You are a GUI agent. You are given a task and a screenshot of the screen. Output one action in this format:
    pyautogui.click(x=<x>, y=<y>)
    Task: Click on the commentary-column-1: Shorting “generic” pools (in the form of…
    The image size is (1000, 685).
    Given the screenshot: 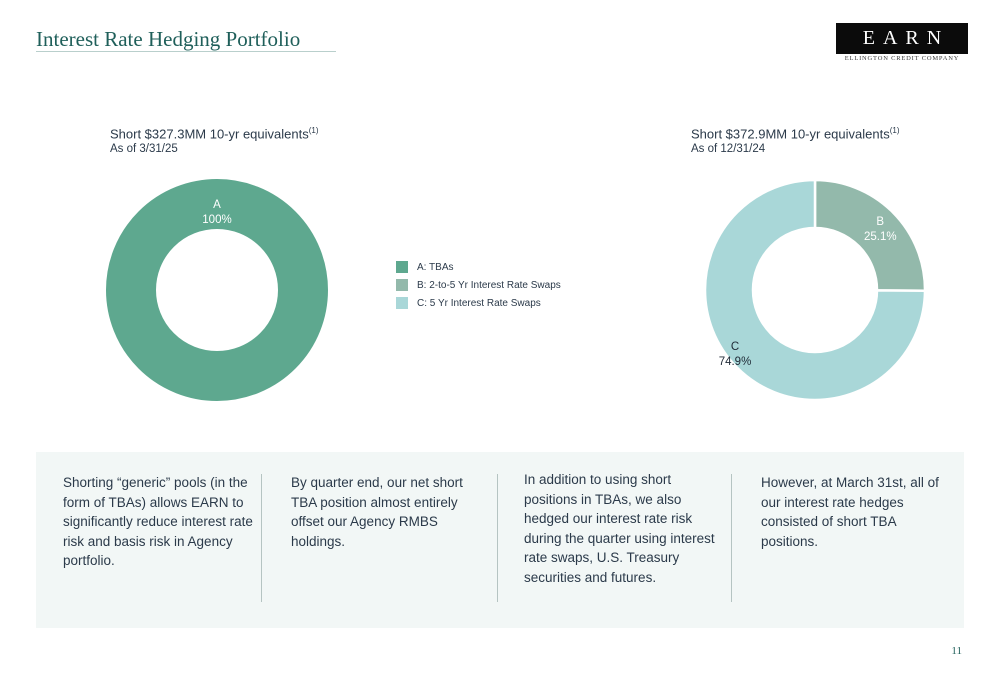 What is the action you would take?
    pyautogui.click(x=158, y=521)
    